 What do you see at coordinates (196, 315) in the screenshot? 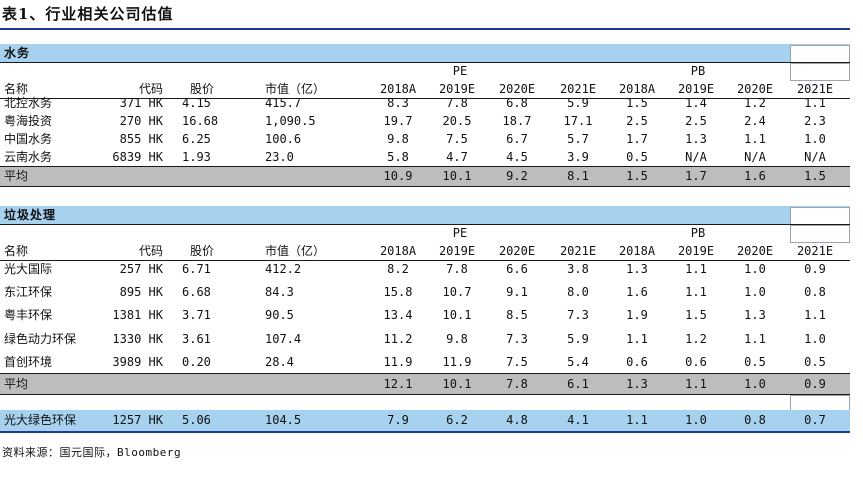
I see `share-price: 3.71` at bounding box center [196, 315].